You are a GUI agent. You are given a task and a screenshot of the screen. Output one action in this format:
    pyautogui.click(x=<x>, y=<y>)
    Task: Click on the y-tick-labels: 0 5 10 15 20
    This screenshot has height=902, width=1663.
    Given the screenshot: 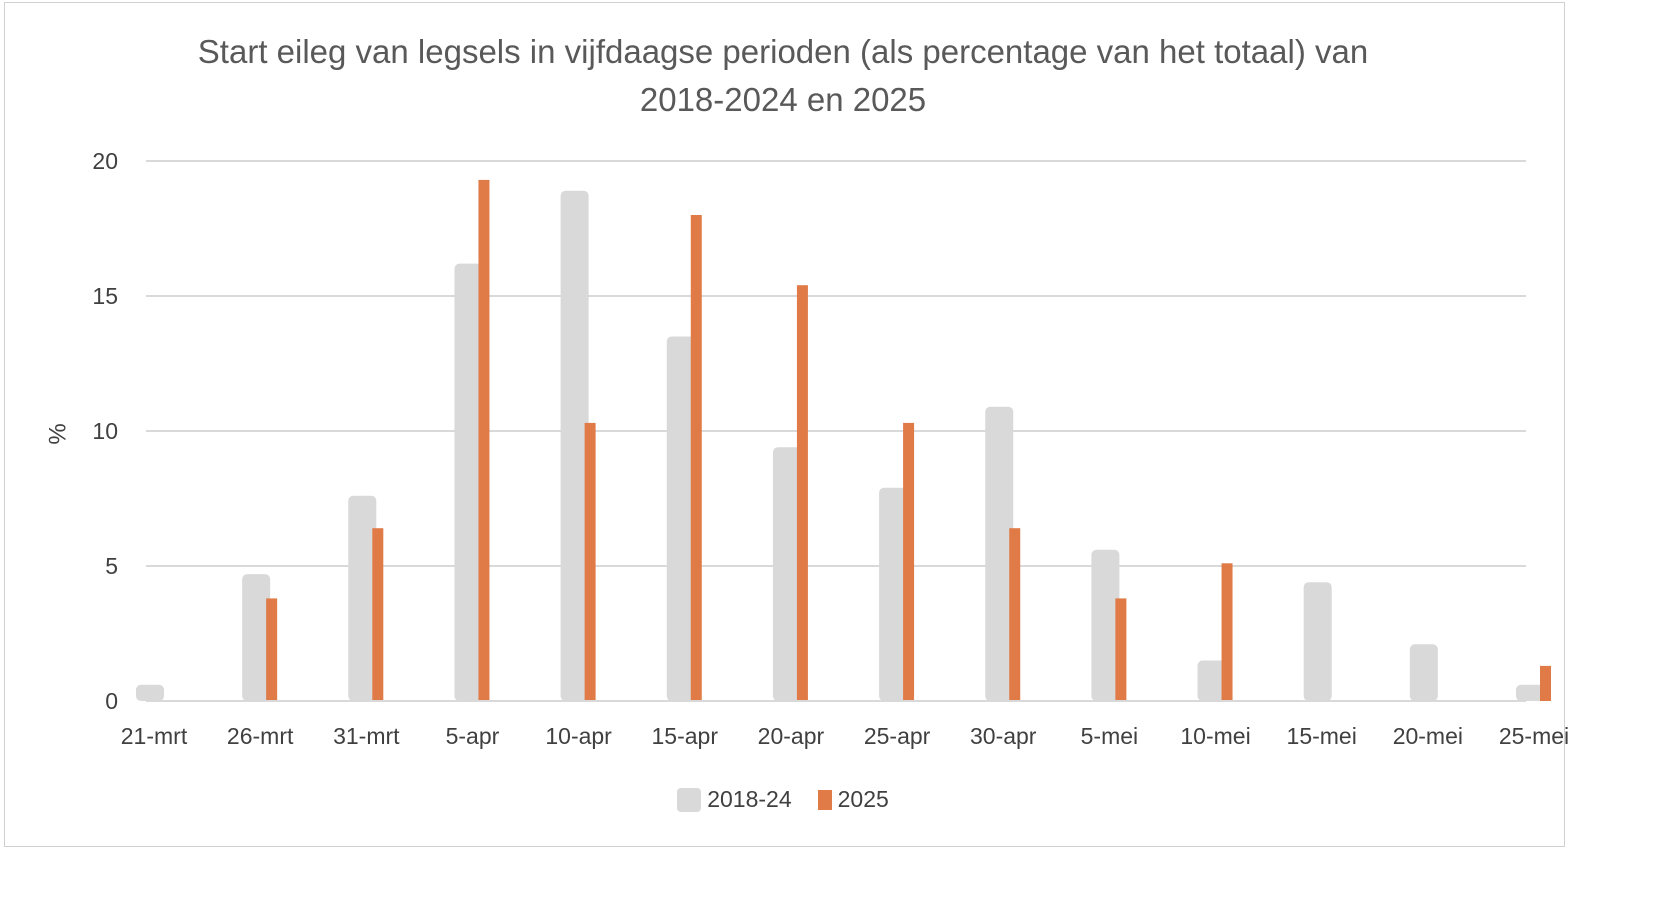 What is the action you would take?
    pyautogui.click(x=105, y=431)
    